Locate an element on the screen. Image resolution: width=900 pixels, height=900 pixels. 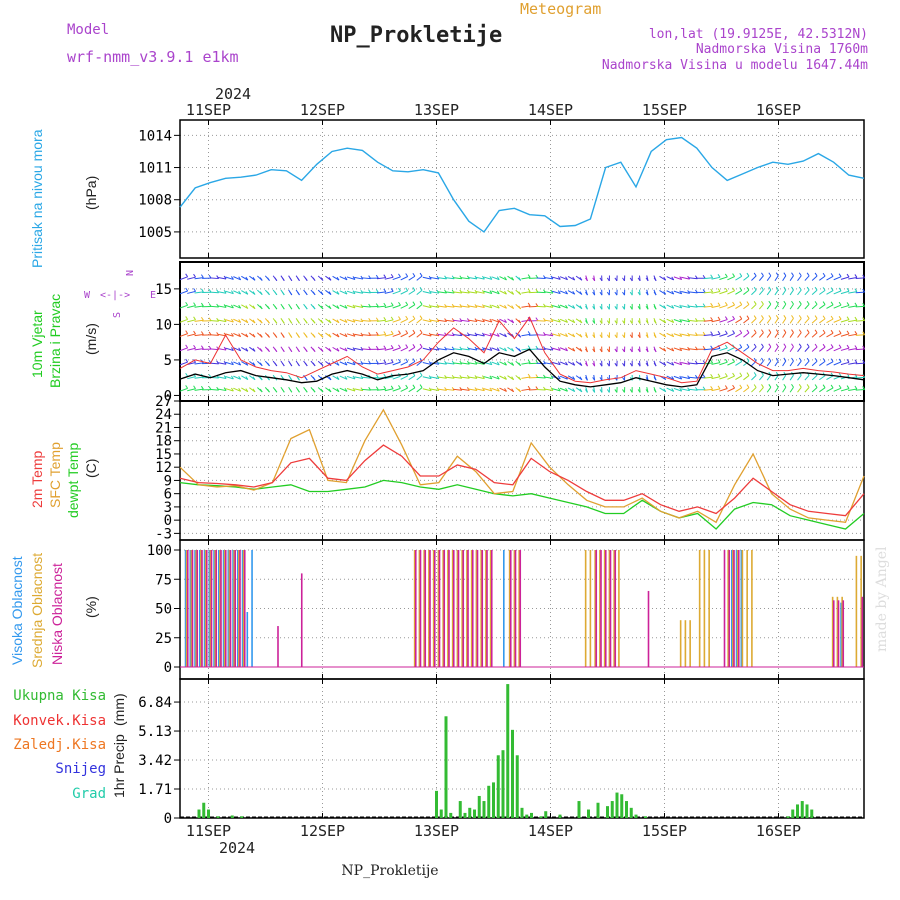
model-elevation-label: Nadmorska Visina u modelu 1647.44m is located at coordinates (735, 65).